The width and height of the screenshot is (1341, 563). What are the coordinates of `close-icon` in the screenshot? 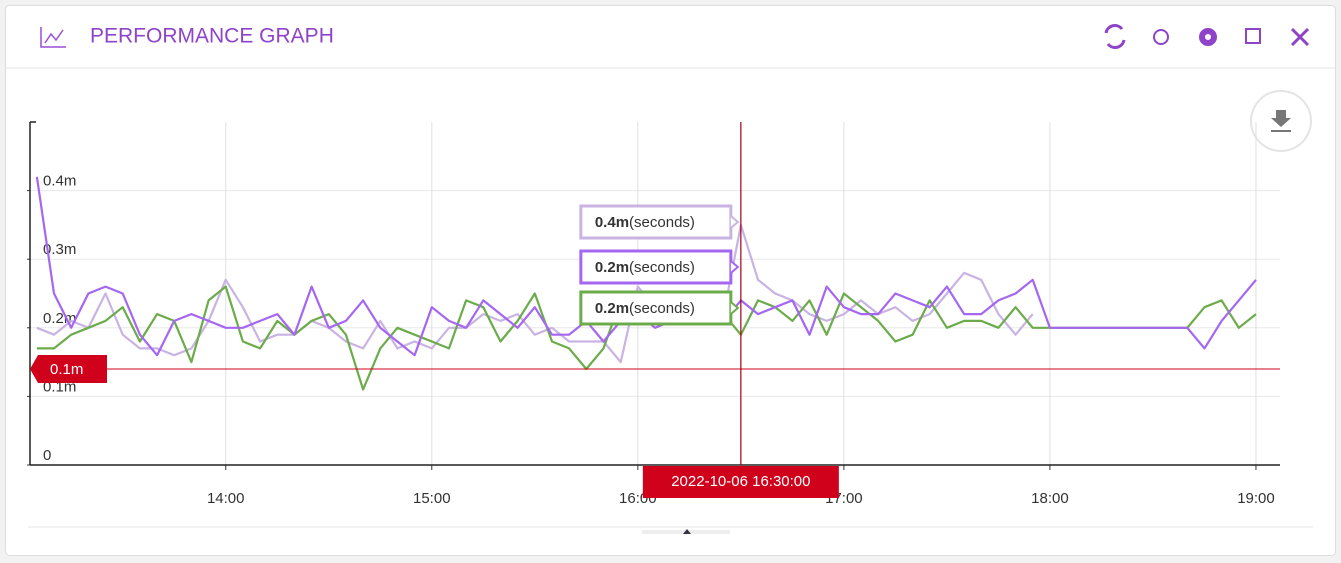 It's located at (1300, 37).